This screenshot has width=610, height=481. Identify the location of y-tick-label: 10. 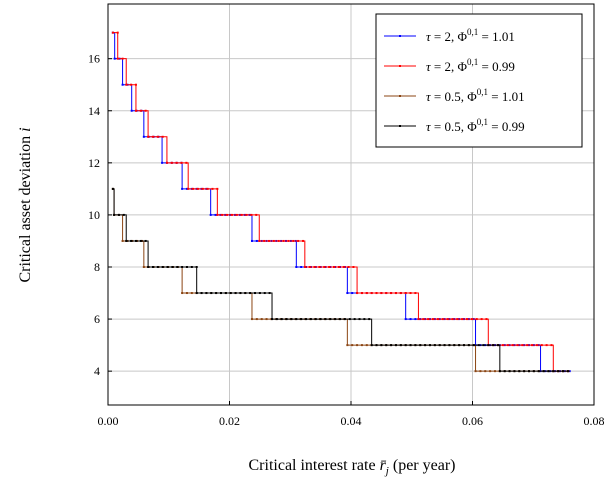
(94, 215).